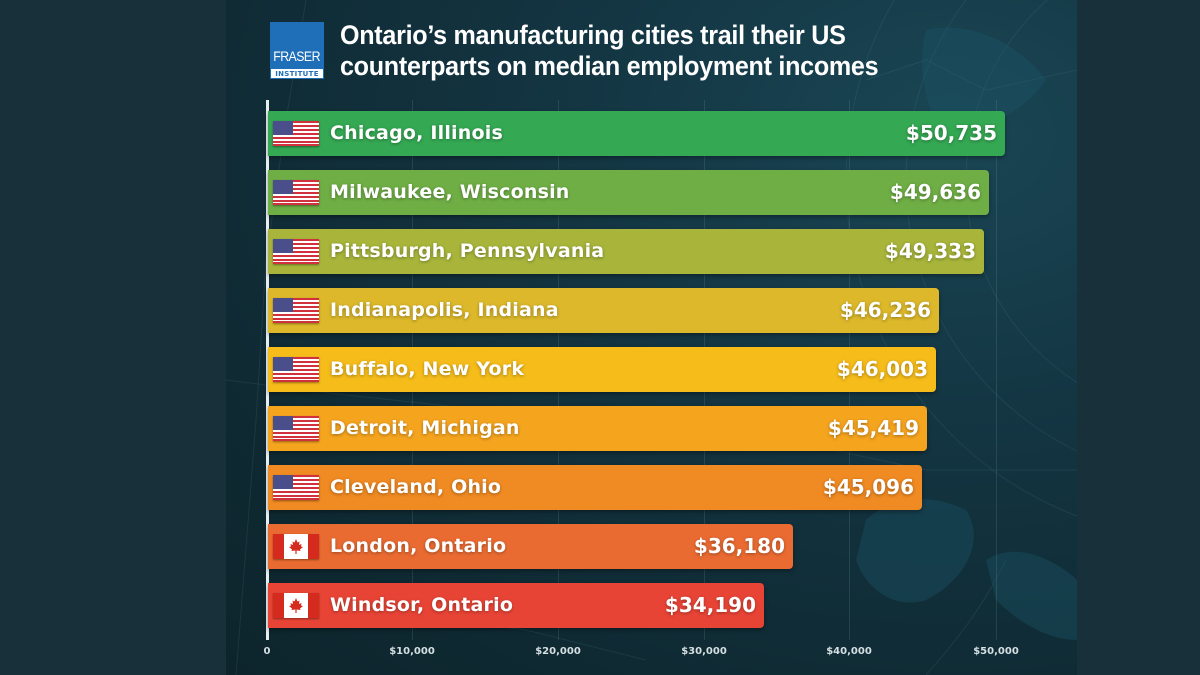 The height and width of the screenshot is (675, 1200). What do you see at coordinates (422, 605) in the screenshot?
I see `city-label: Windsor, Ontario` at bounding box center [422, 605].